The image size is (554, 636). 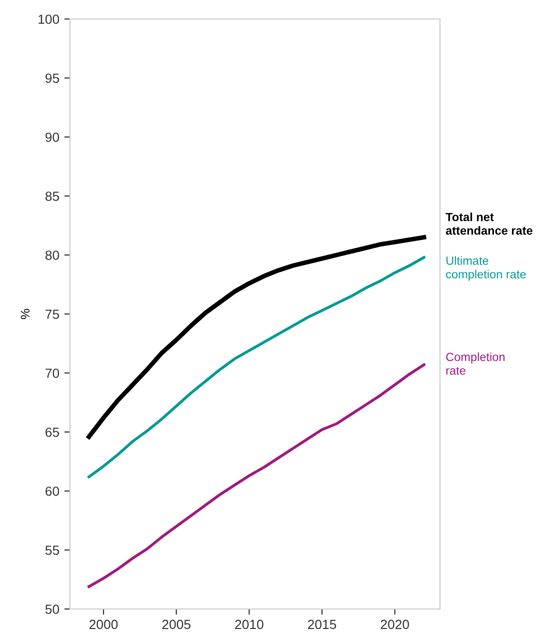 What do you see at coordinates (249, 625) in the screenshot?
I see `x-tick-label: 2010` at bounding box center [249, 625].